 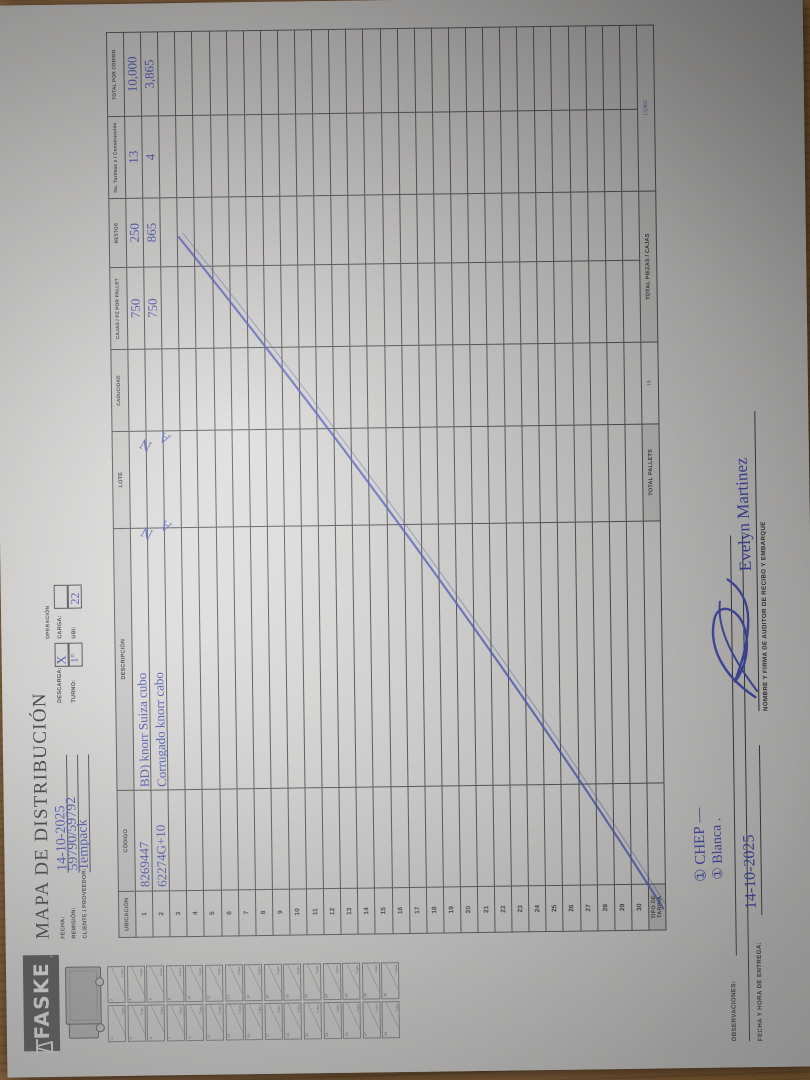 What do you see at coordinates (134, 233) in the screenshot?
I see `cell-restos: 250` at bounding box center [134, 233].